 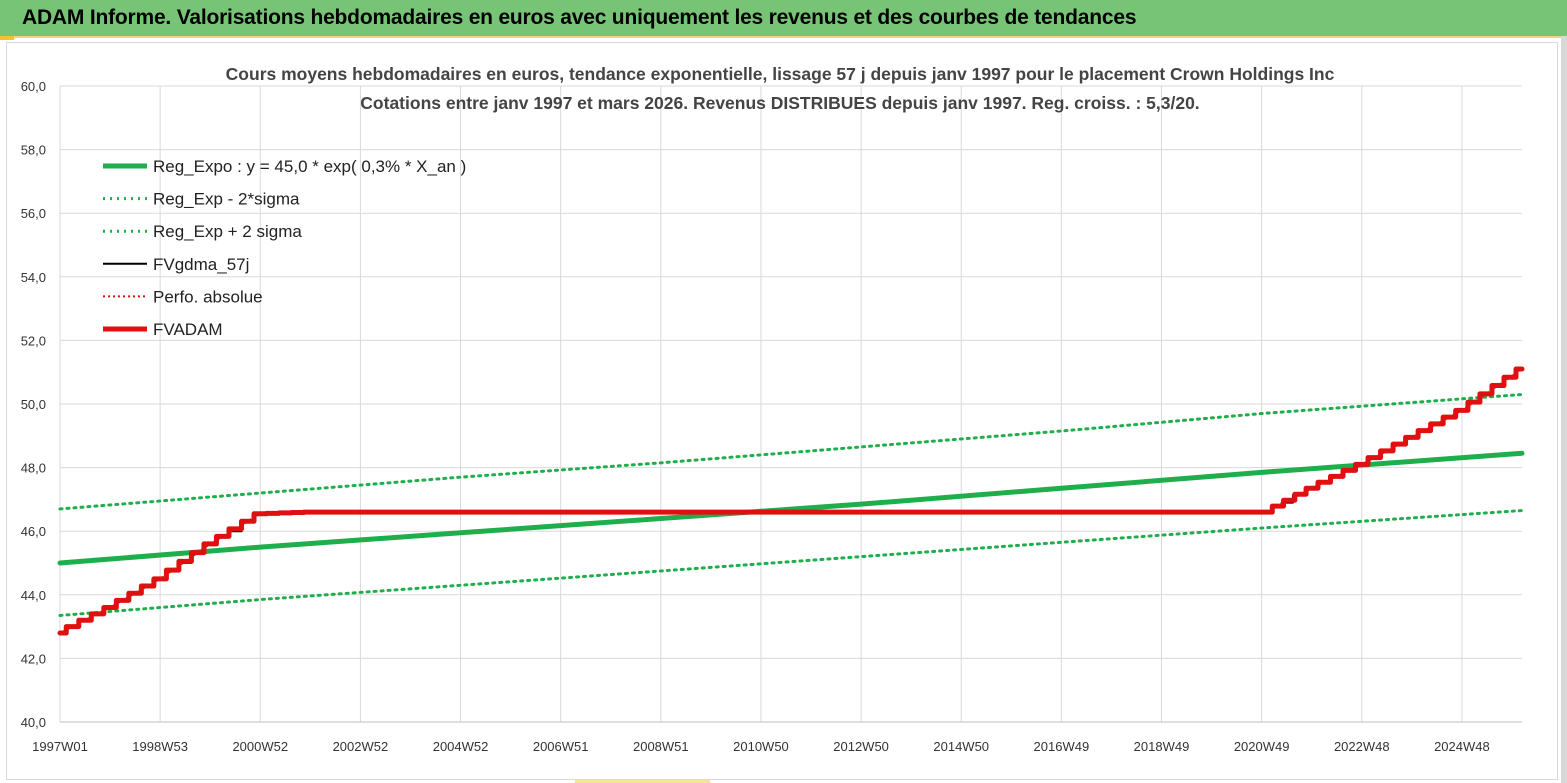 I want to click on x-tick-label: 2020W49, so click(x=1262, y=746).